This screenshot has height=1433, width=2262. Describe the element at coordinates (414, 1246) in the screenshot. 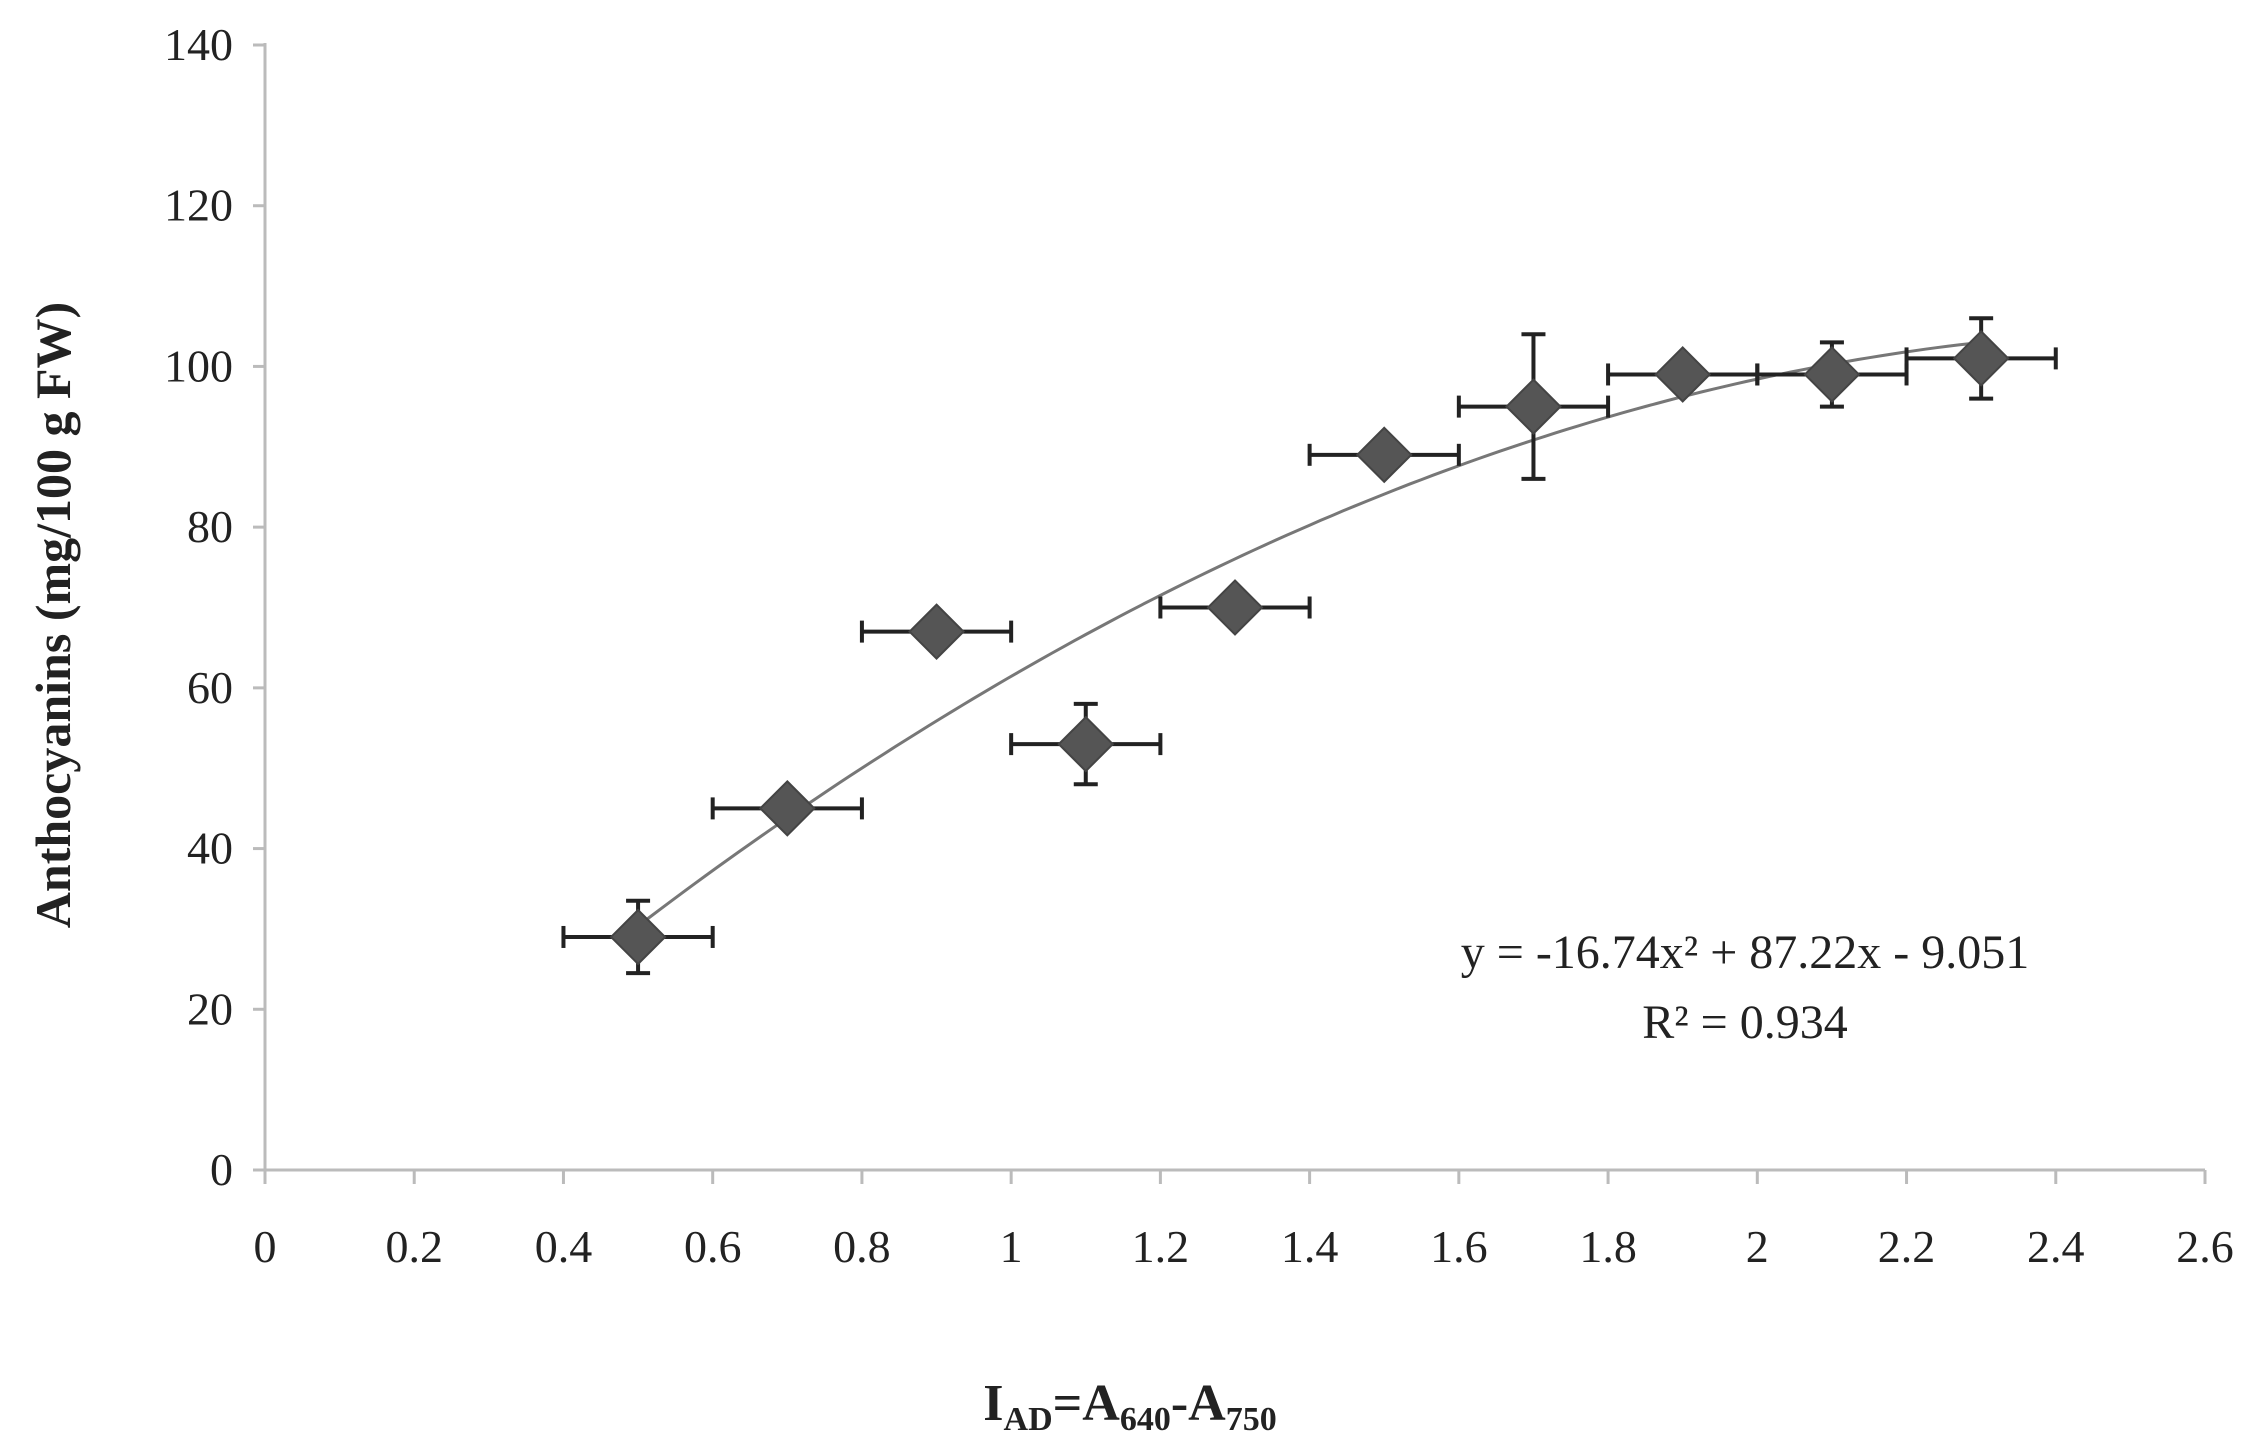

I see `x-tick-label: 0.2` at that location.